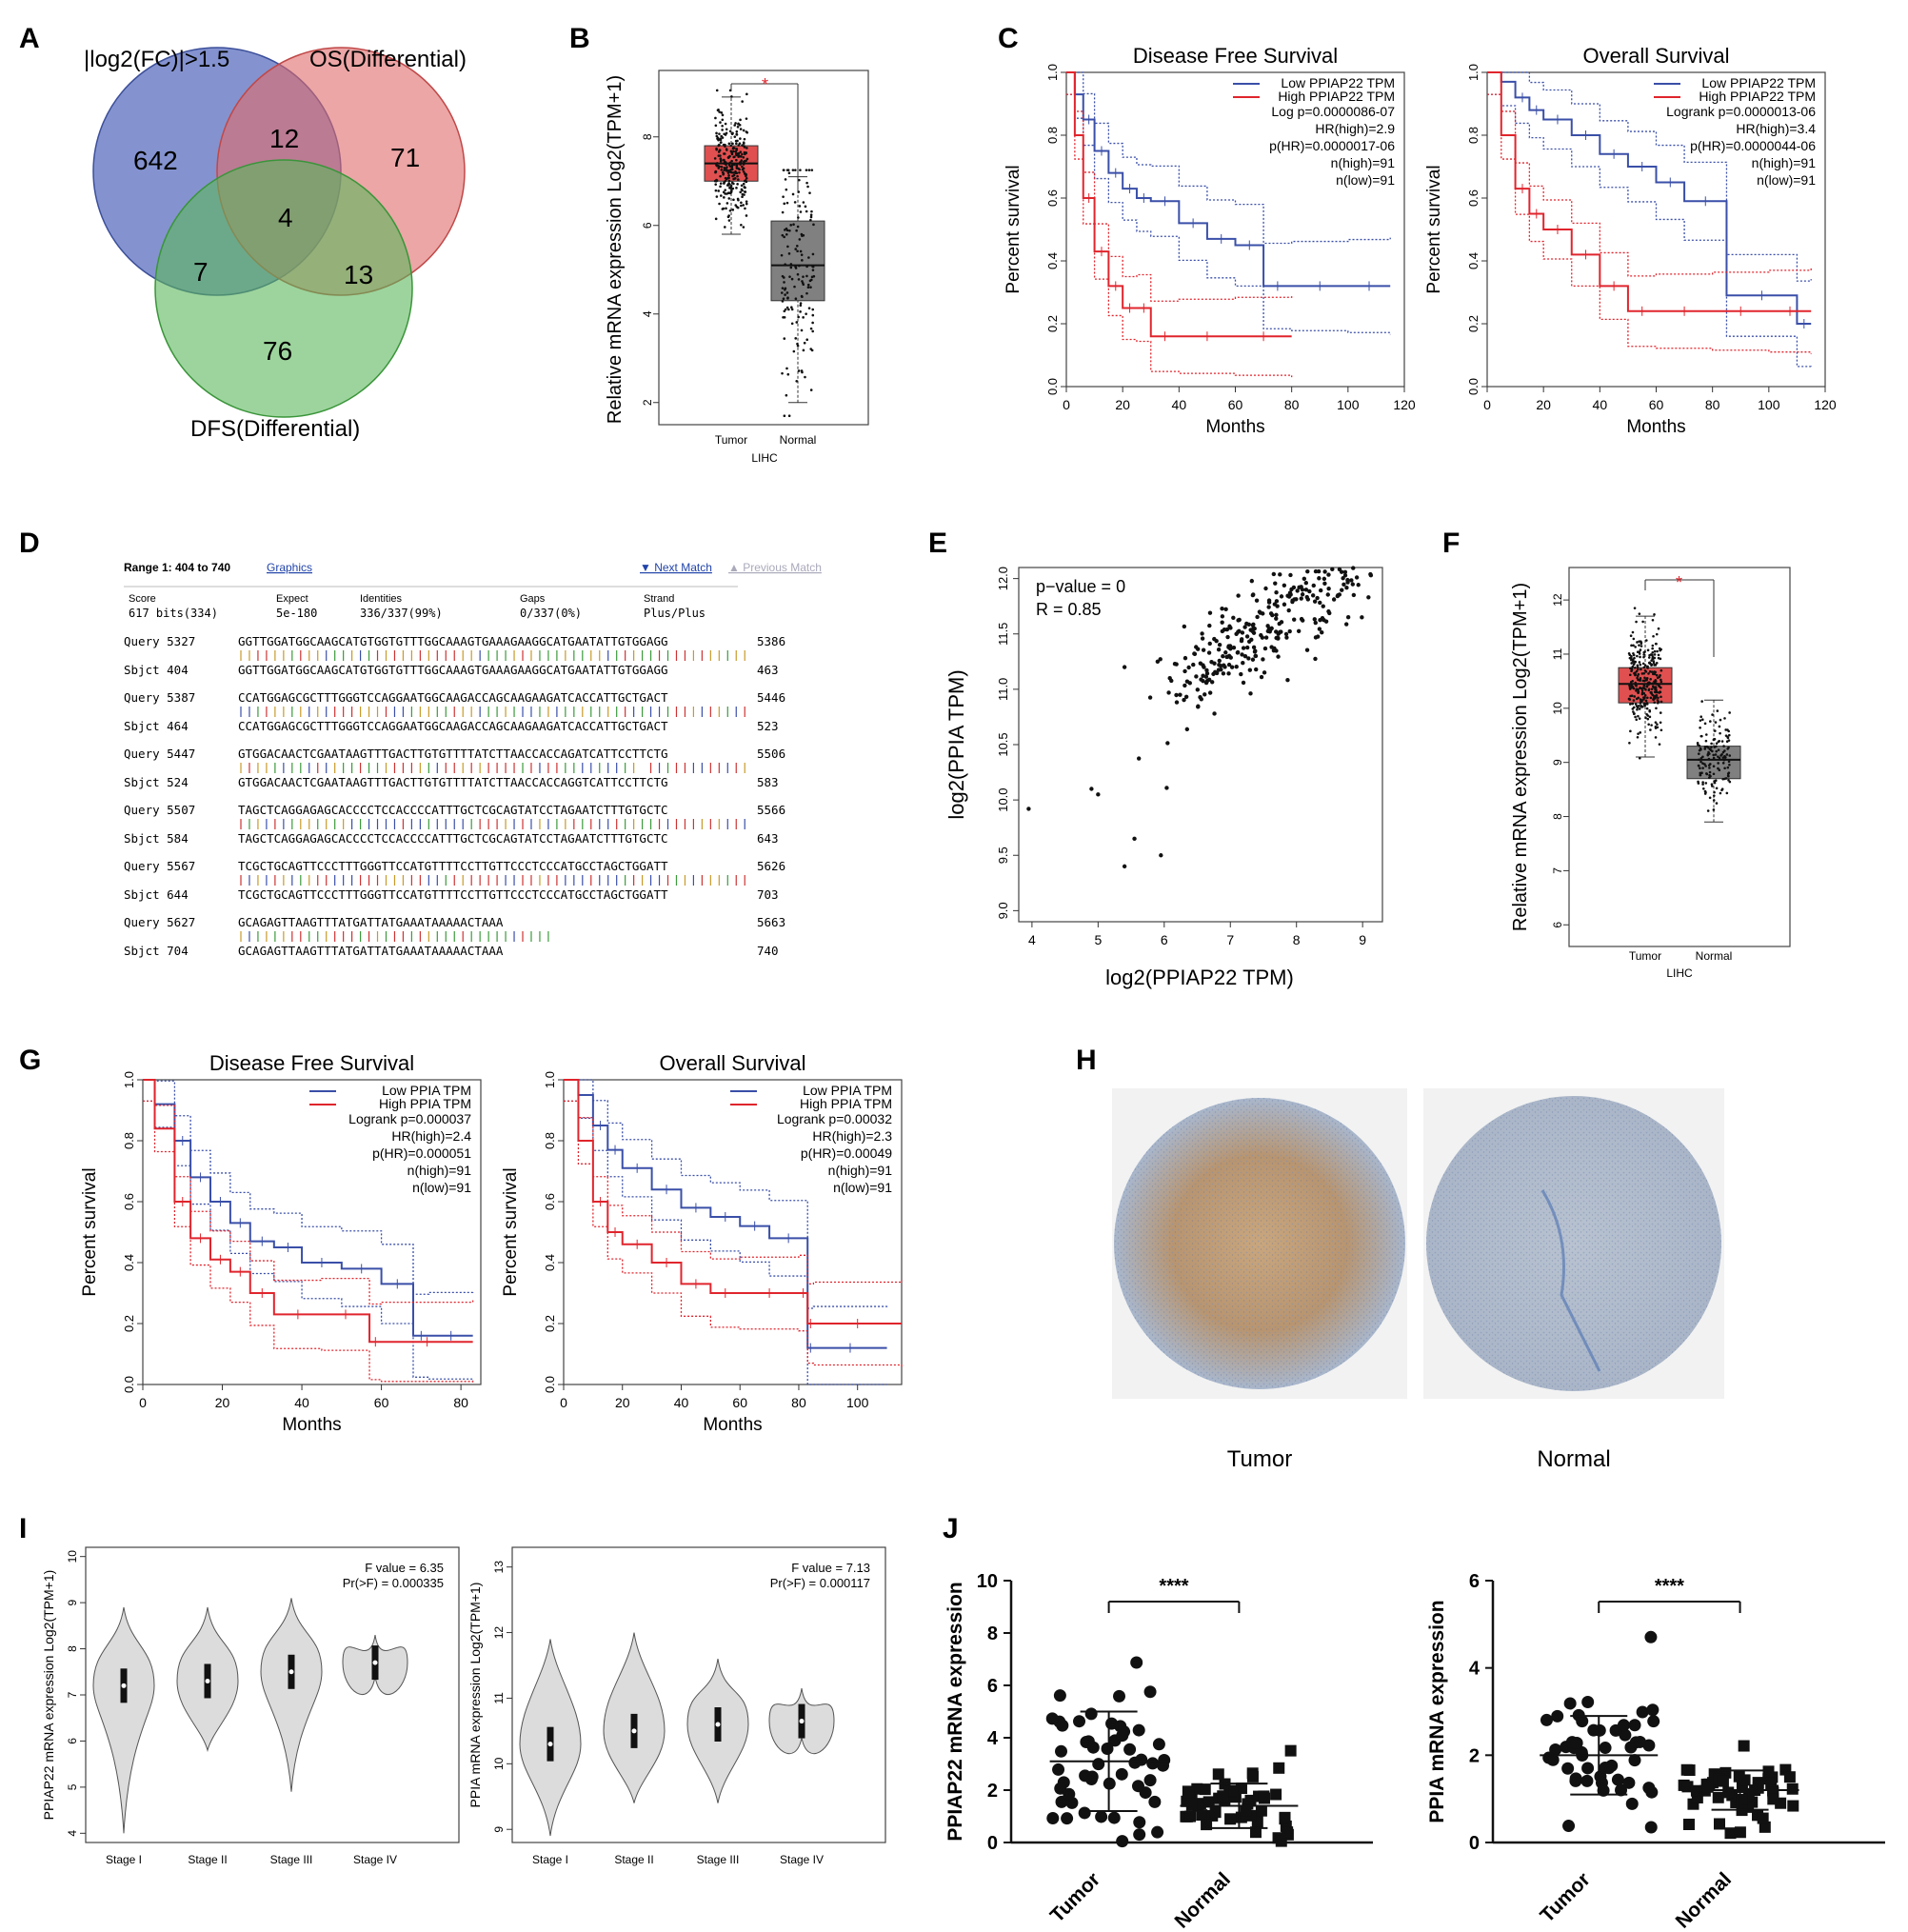 Image resolution: width=1908 pixels, height=1932 pixels. What do you see at coordinates (775, 567) in the screenshot?
I see `blast-prev-match-link: ▲ Previous Match` at bounding box center [775, 567].